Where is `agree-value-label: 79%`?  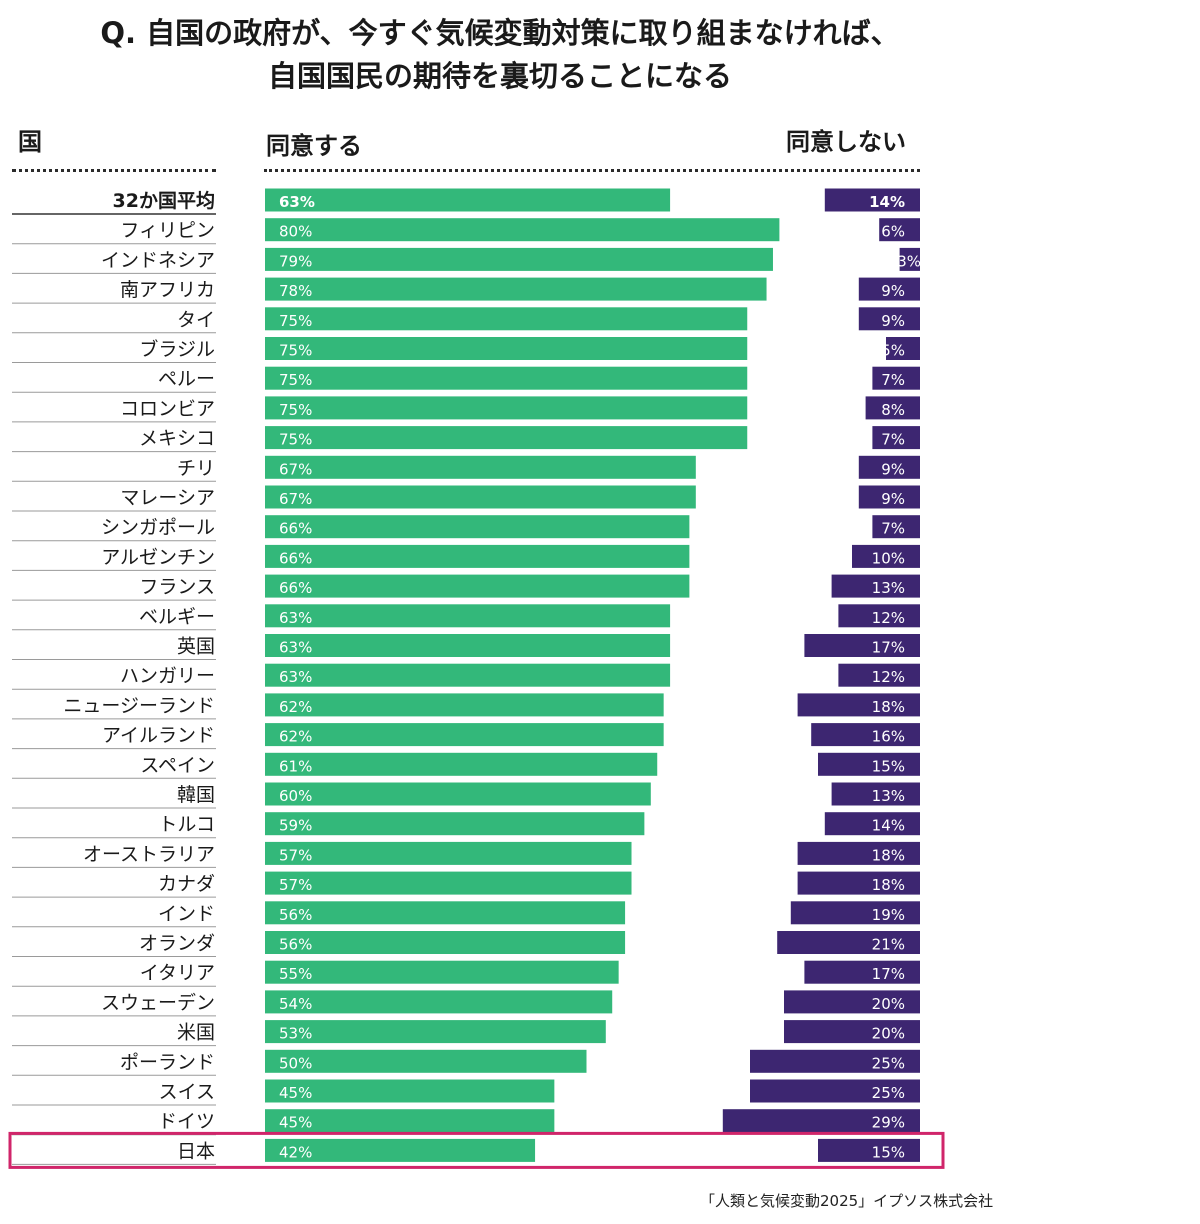 agree-value-label: 79% is located at coordinates (295, 261).